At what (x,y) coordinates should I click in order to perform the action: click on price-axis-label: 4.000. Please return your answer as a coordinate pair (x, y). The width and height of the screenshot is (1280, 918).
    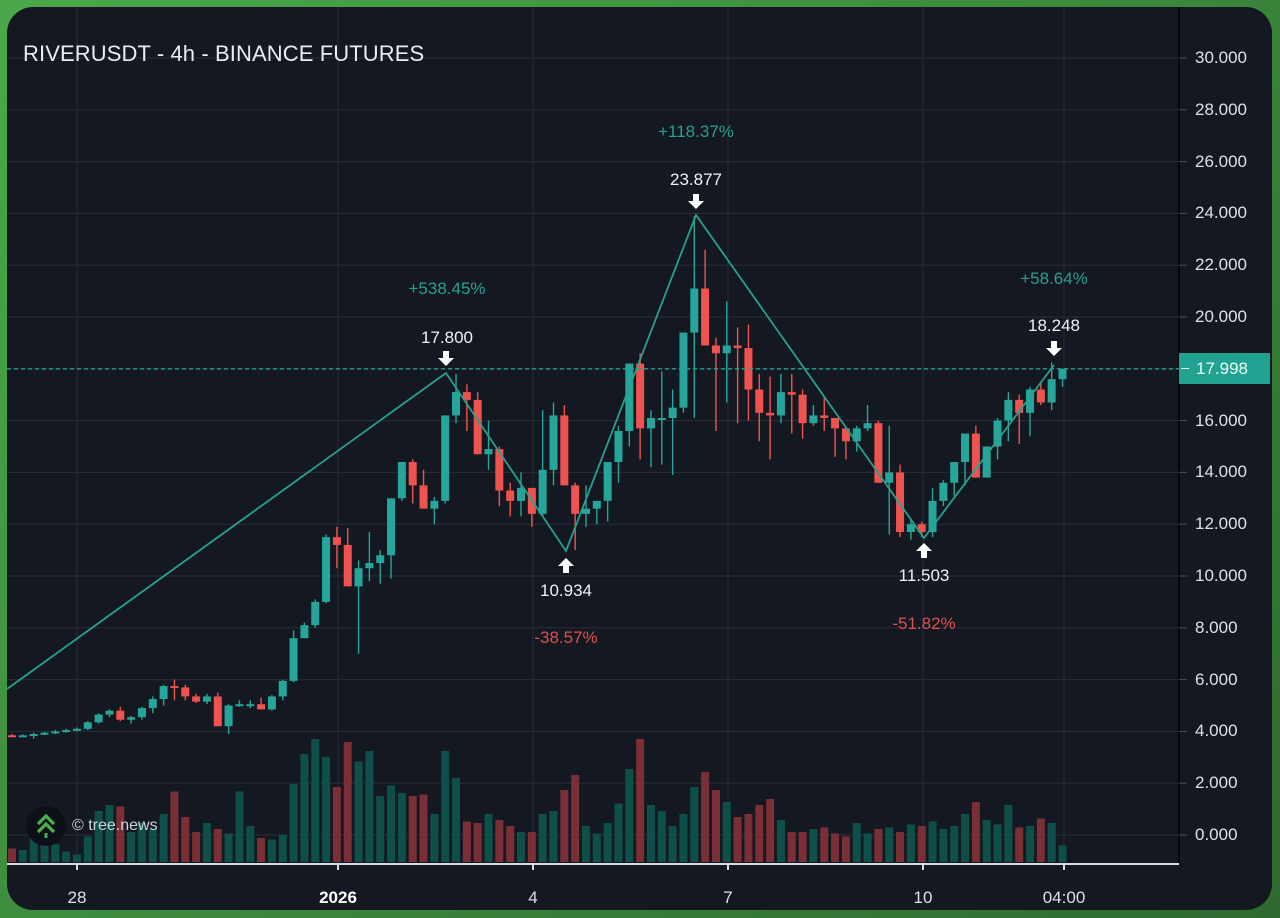
    Looking at the image, I should click on (1216, 731).